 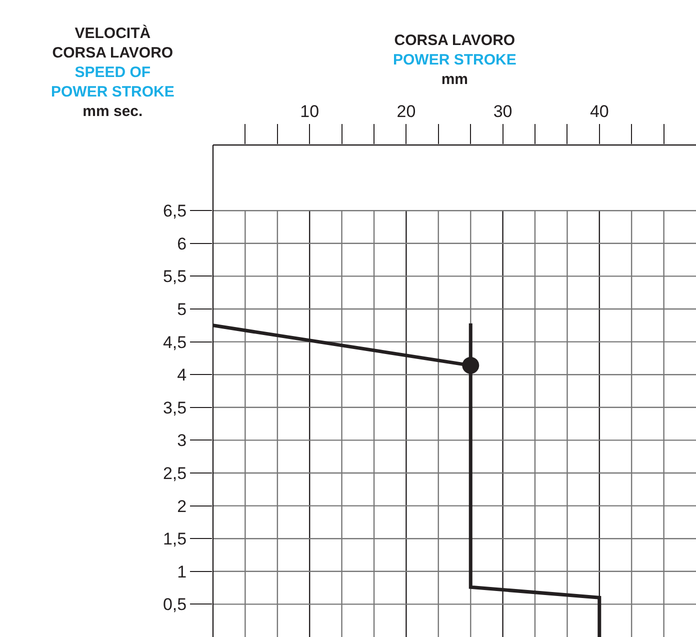 I want to click on y-tick-label: 1,5, so click(x=174, y=539).